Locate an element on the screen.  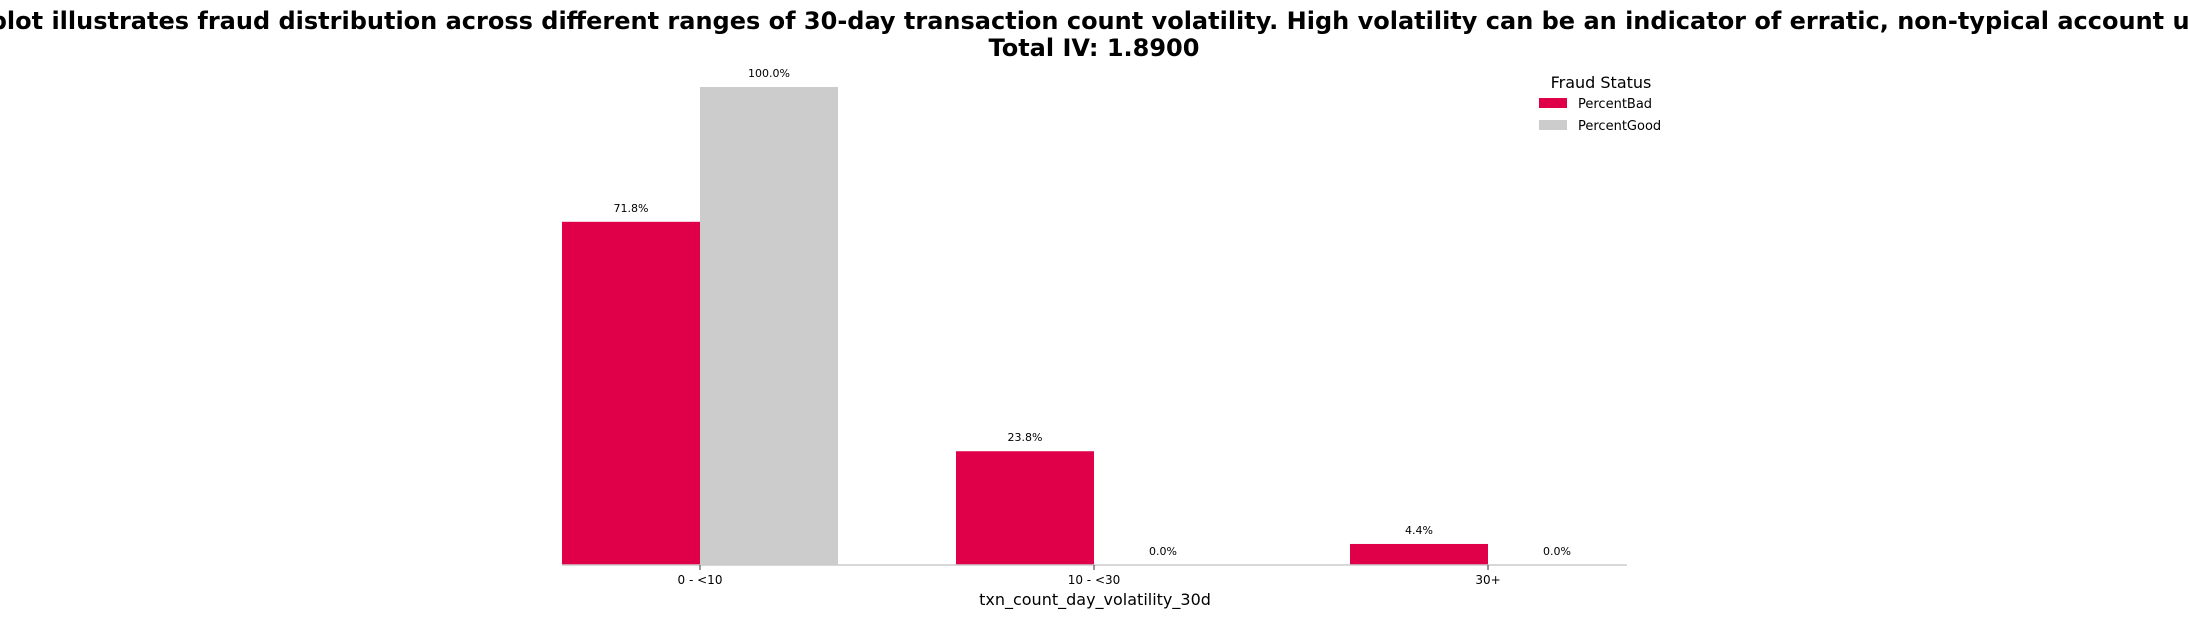
legend: Fraud Status PercentBad PercentGood is located at coordinates (1600, 103).